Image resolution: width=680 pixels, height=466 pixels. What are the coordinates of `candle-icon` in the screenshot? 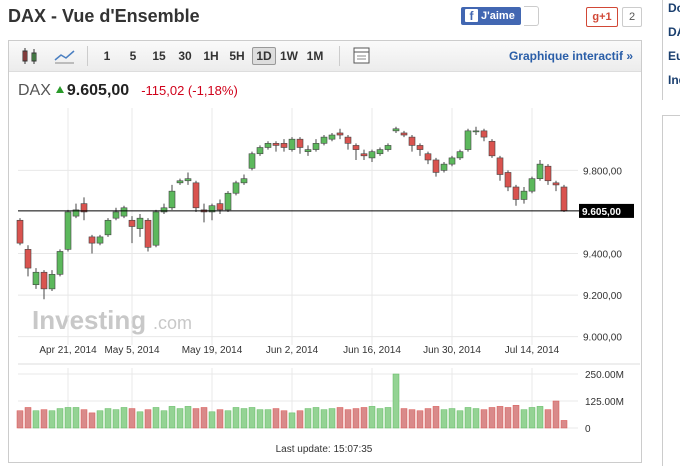 It's located at (31, 56).